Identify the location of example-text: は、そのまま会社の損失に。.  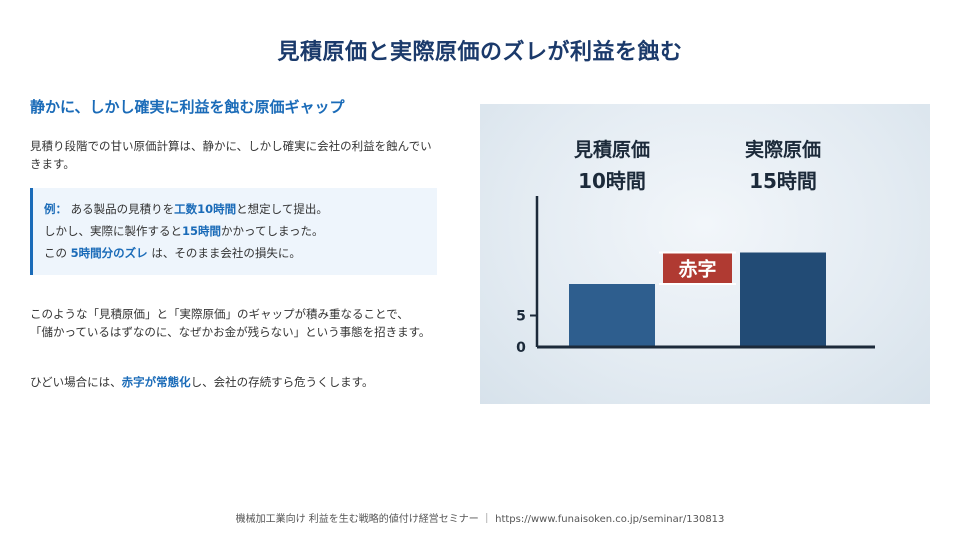
(224, 253).